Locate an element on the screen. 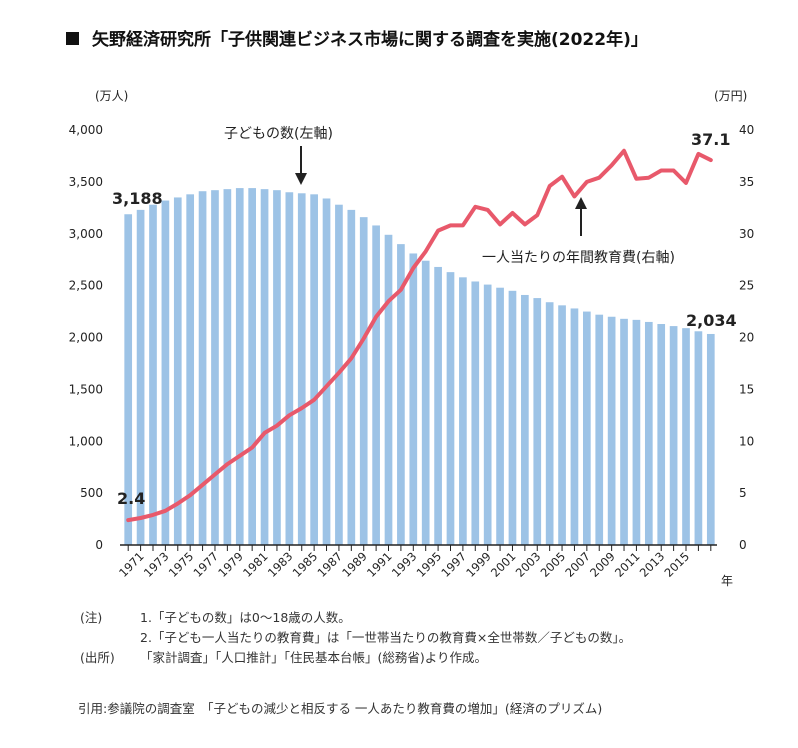  x-tick-label: 2005 is located at coordinates (553, 564).